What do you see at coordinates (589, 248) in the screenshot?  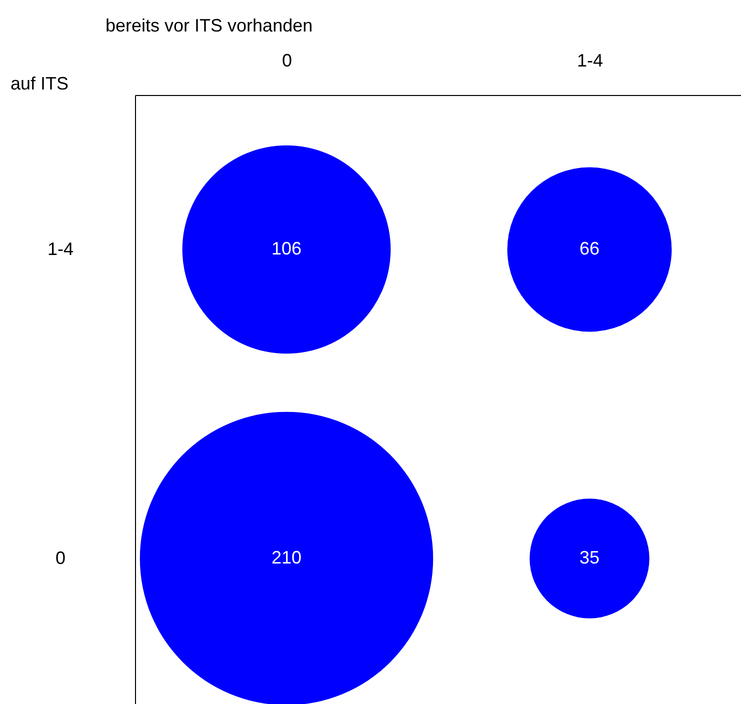 I see `data-label: 66` at bounding box center [589, 248].